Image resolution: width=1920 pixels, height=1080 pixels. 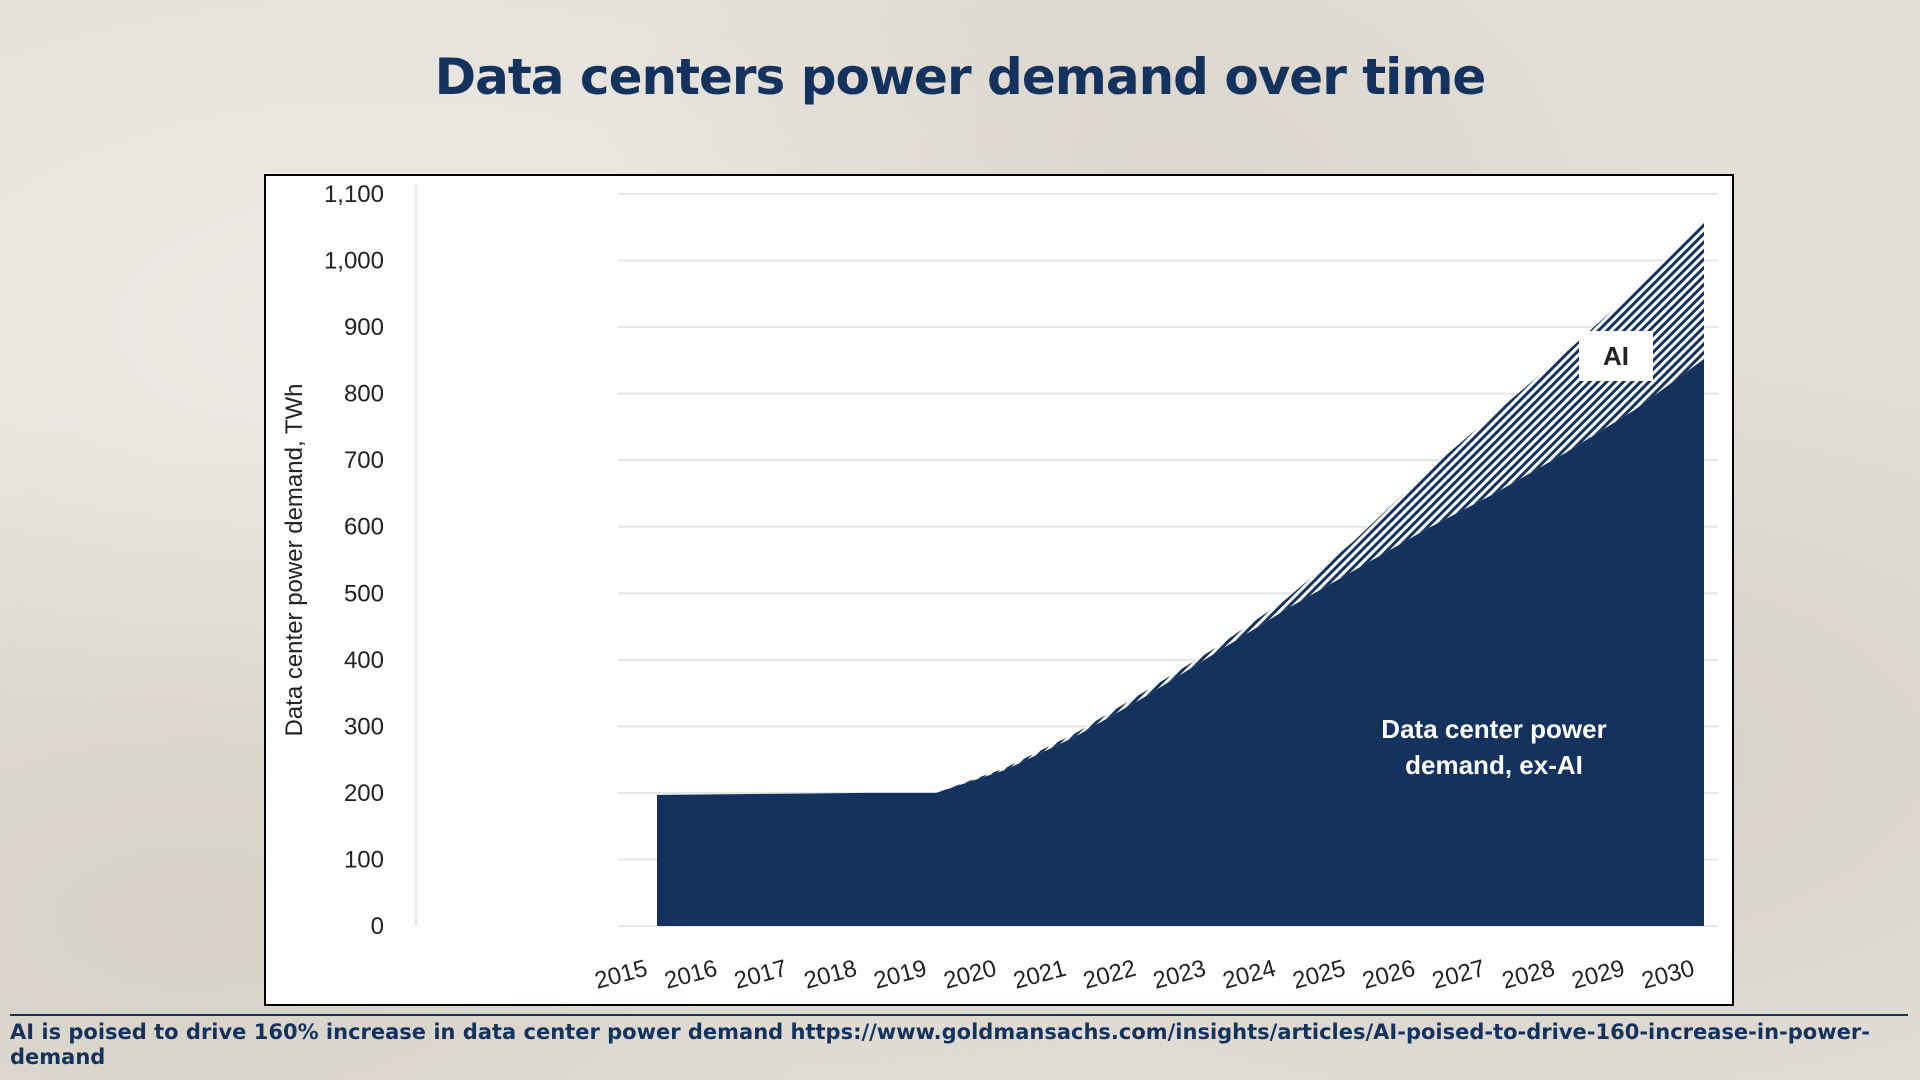 What do you see at coordinates (364, 859) in the screenshot?
I see `y-tick-label: 100` at bounding box center [364, 859].